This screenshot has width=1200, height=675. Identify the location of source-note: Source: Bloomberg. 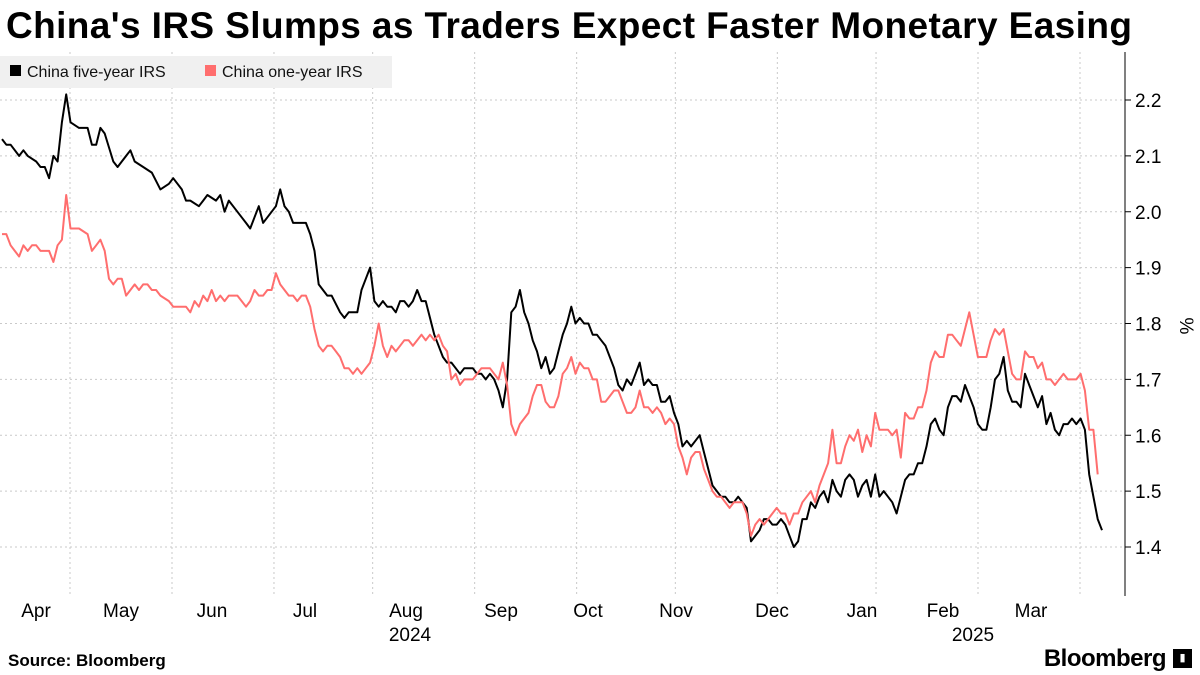
(87, 660).